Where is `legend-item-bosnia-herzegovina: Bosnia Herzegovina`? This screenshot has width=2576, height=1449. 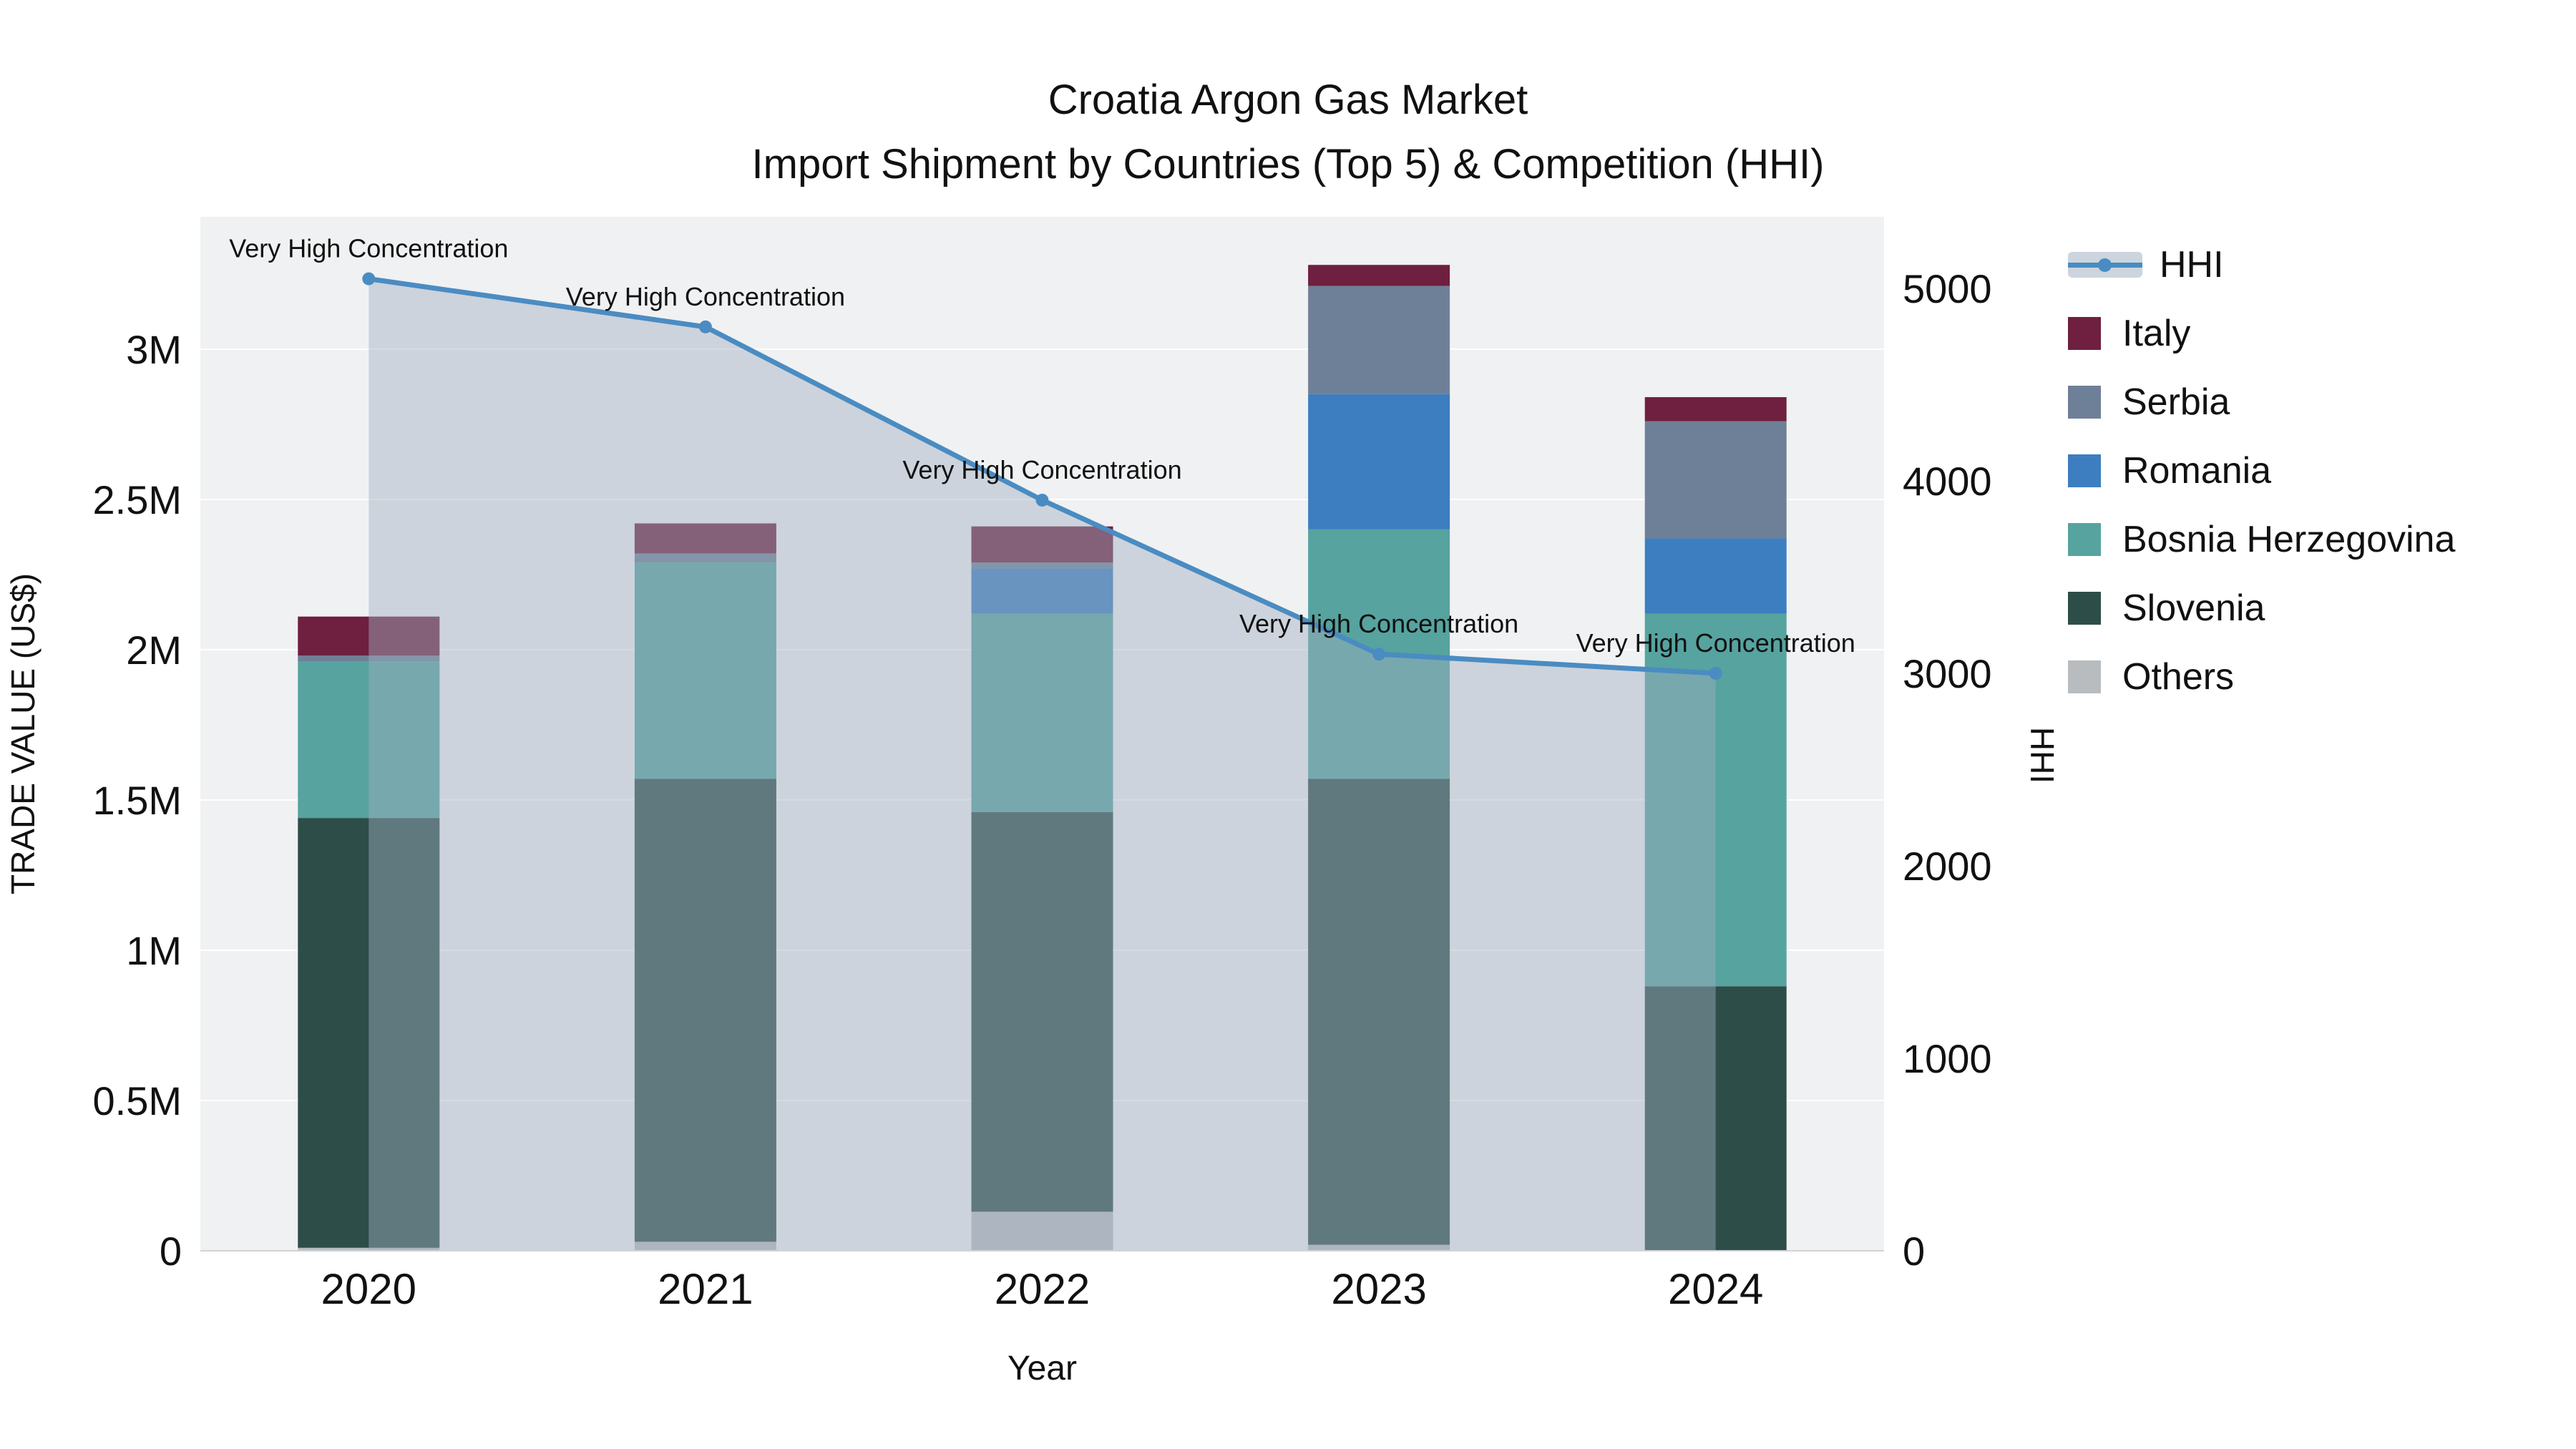
legend-item-bosnia-herzegovina: Bosnia Herzegovina is located at coordinates (2261, 539).